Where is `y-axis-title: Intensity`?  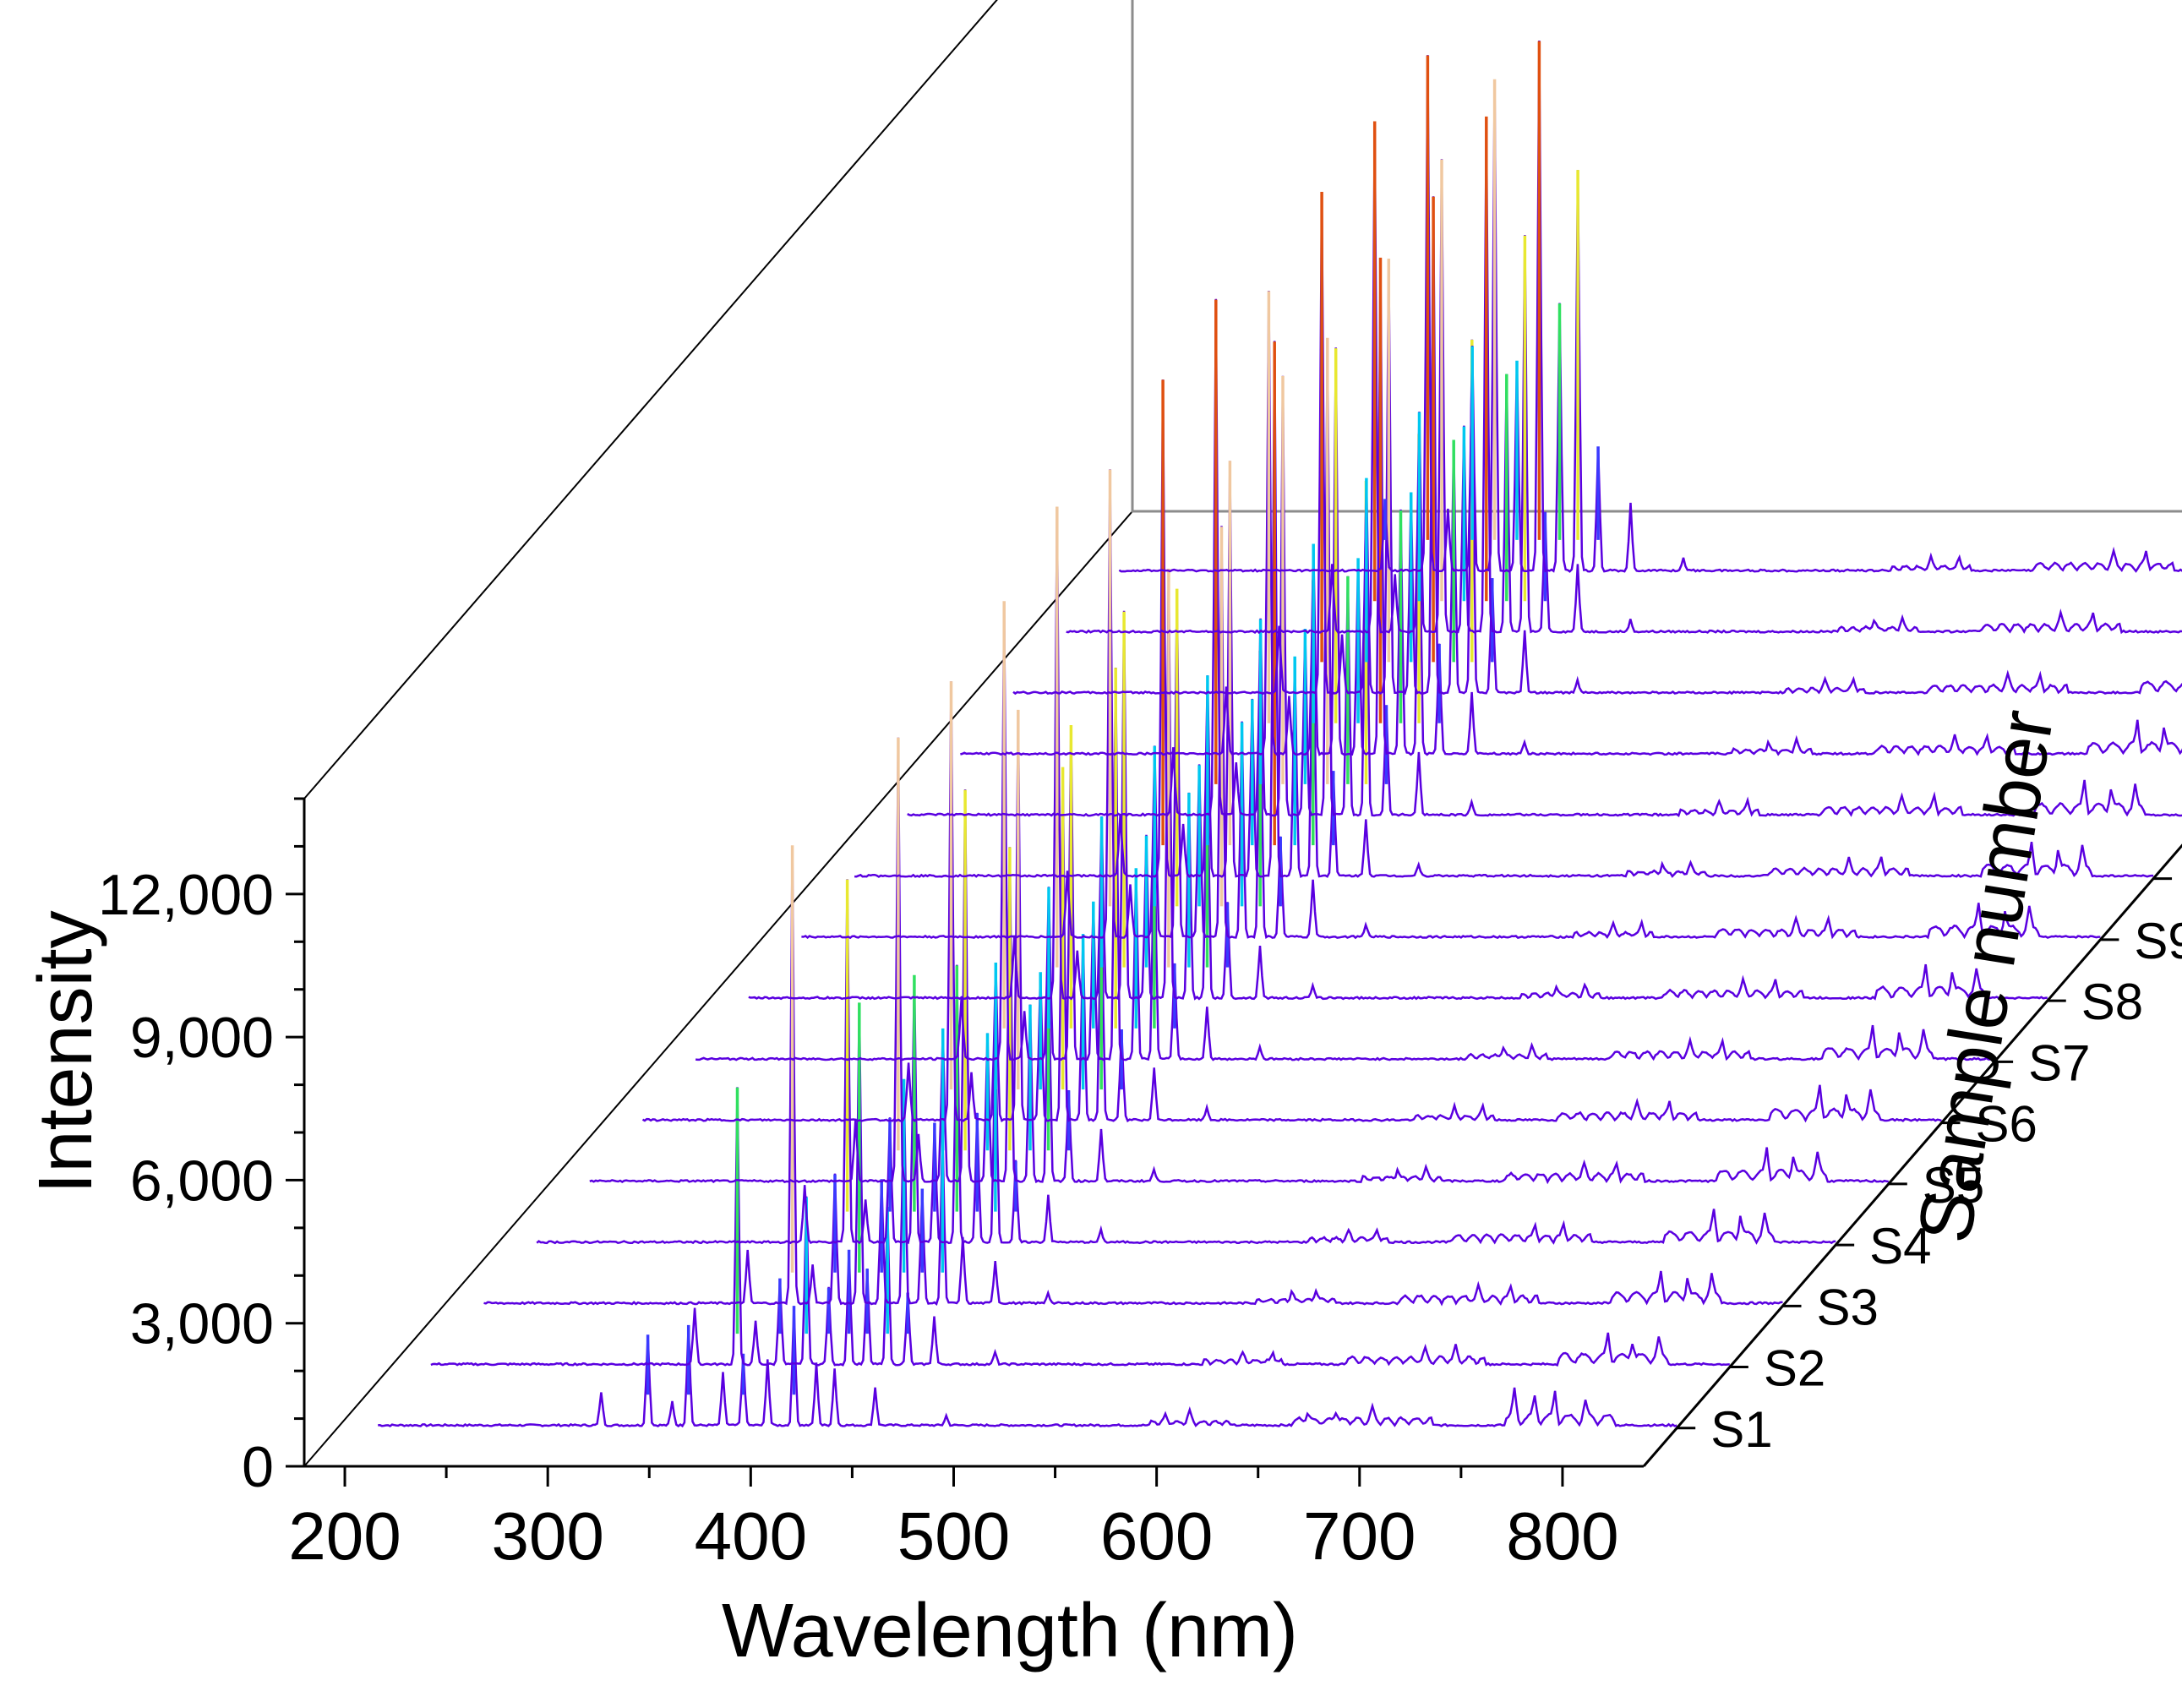 y-axis-title: Intensity is located at coordinates (66, 1051).